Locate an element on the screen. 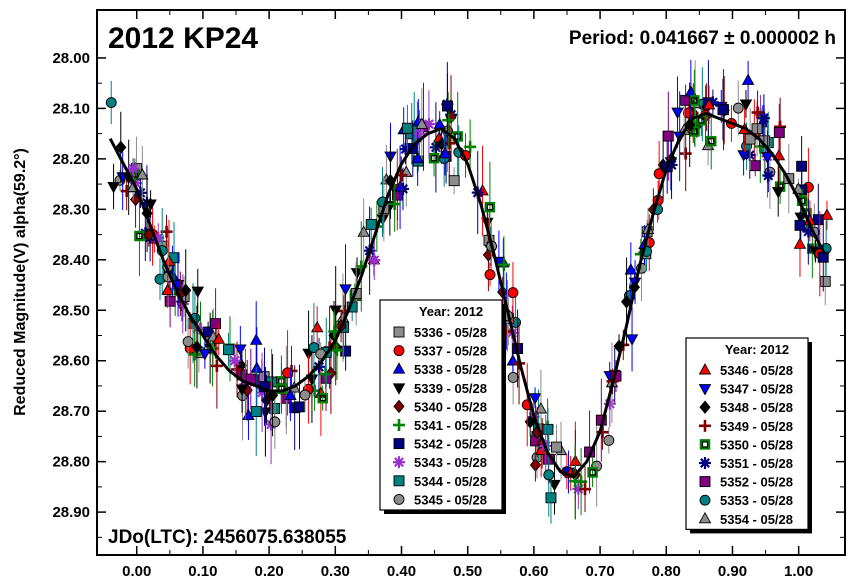  y-tick-label: 28.10 is located at coordinates (71, 108).